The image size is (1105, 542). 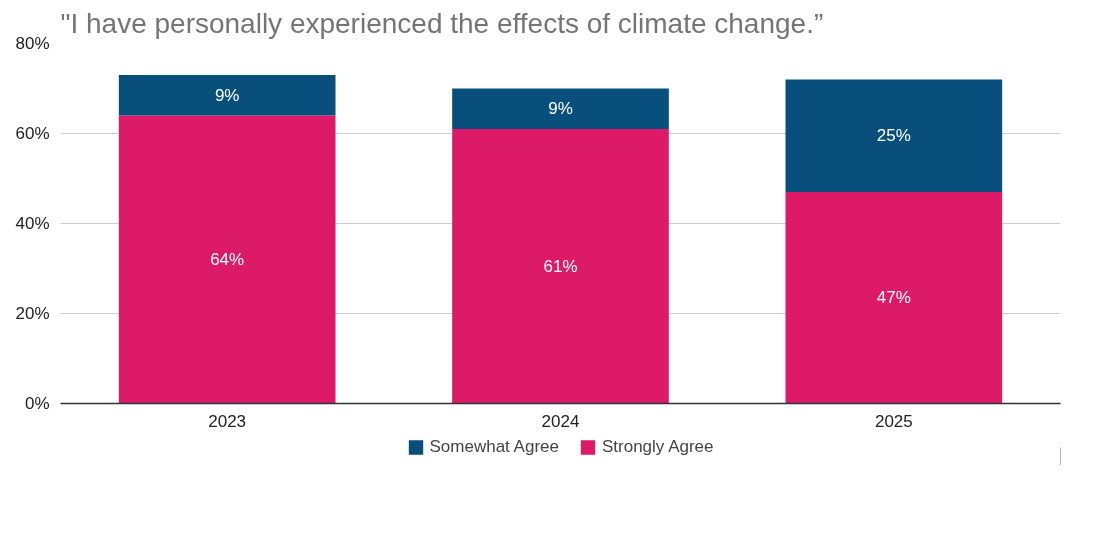 I want to click on y-tick-label: 0%, so click(x=37, y=403).